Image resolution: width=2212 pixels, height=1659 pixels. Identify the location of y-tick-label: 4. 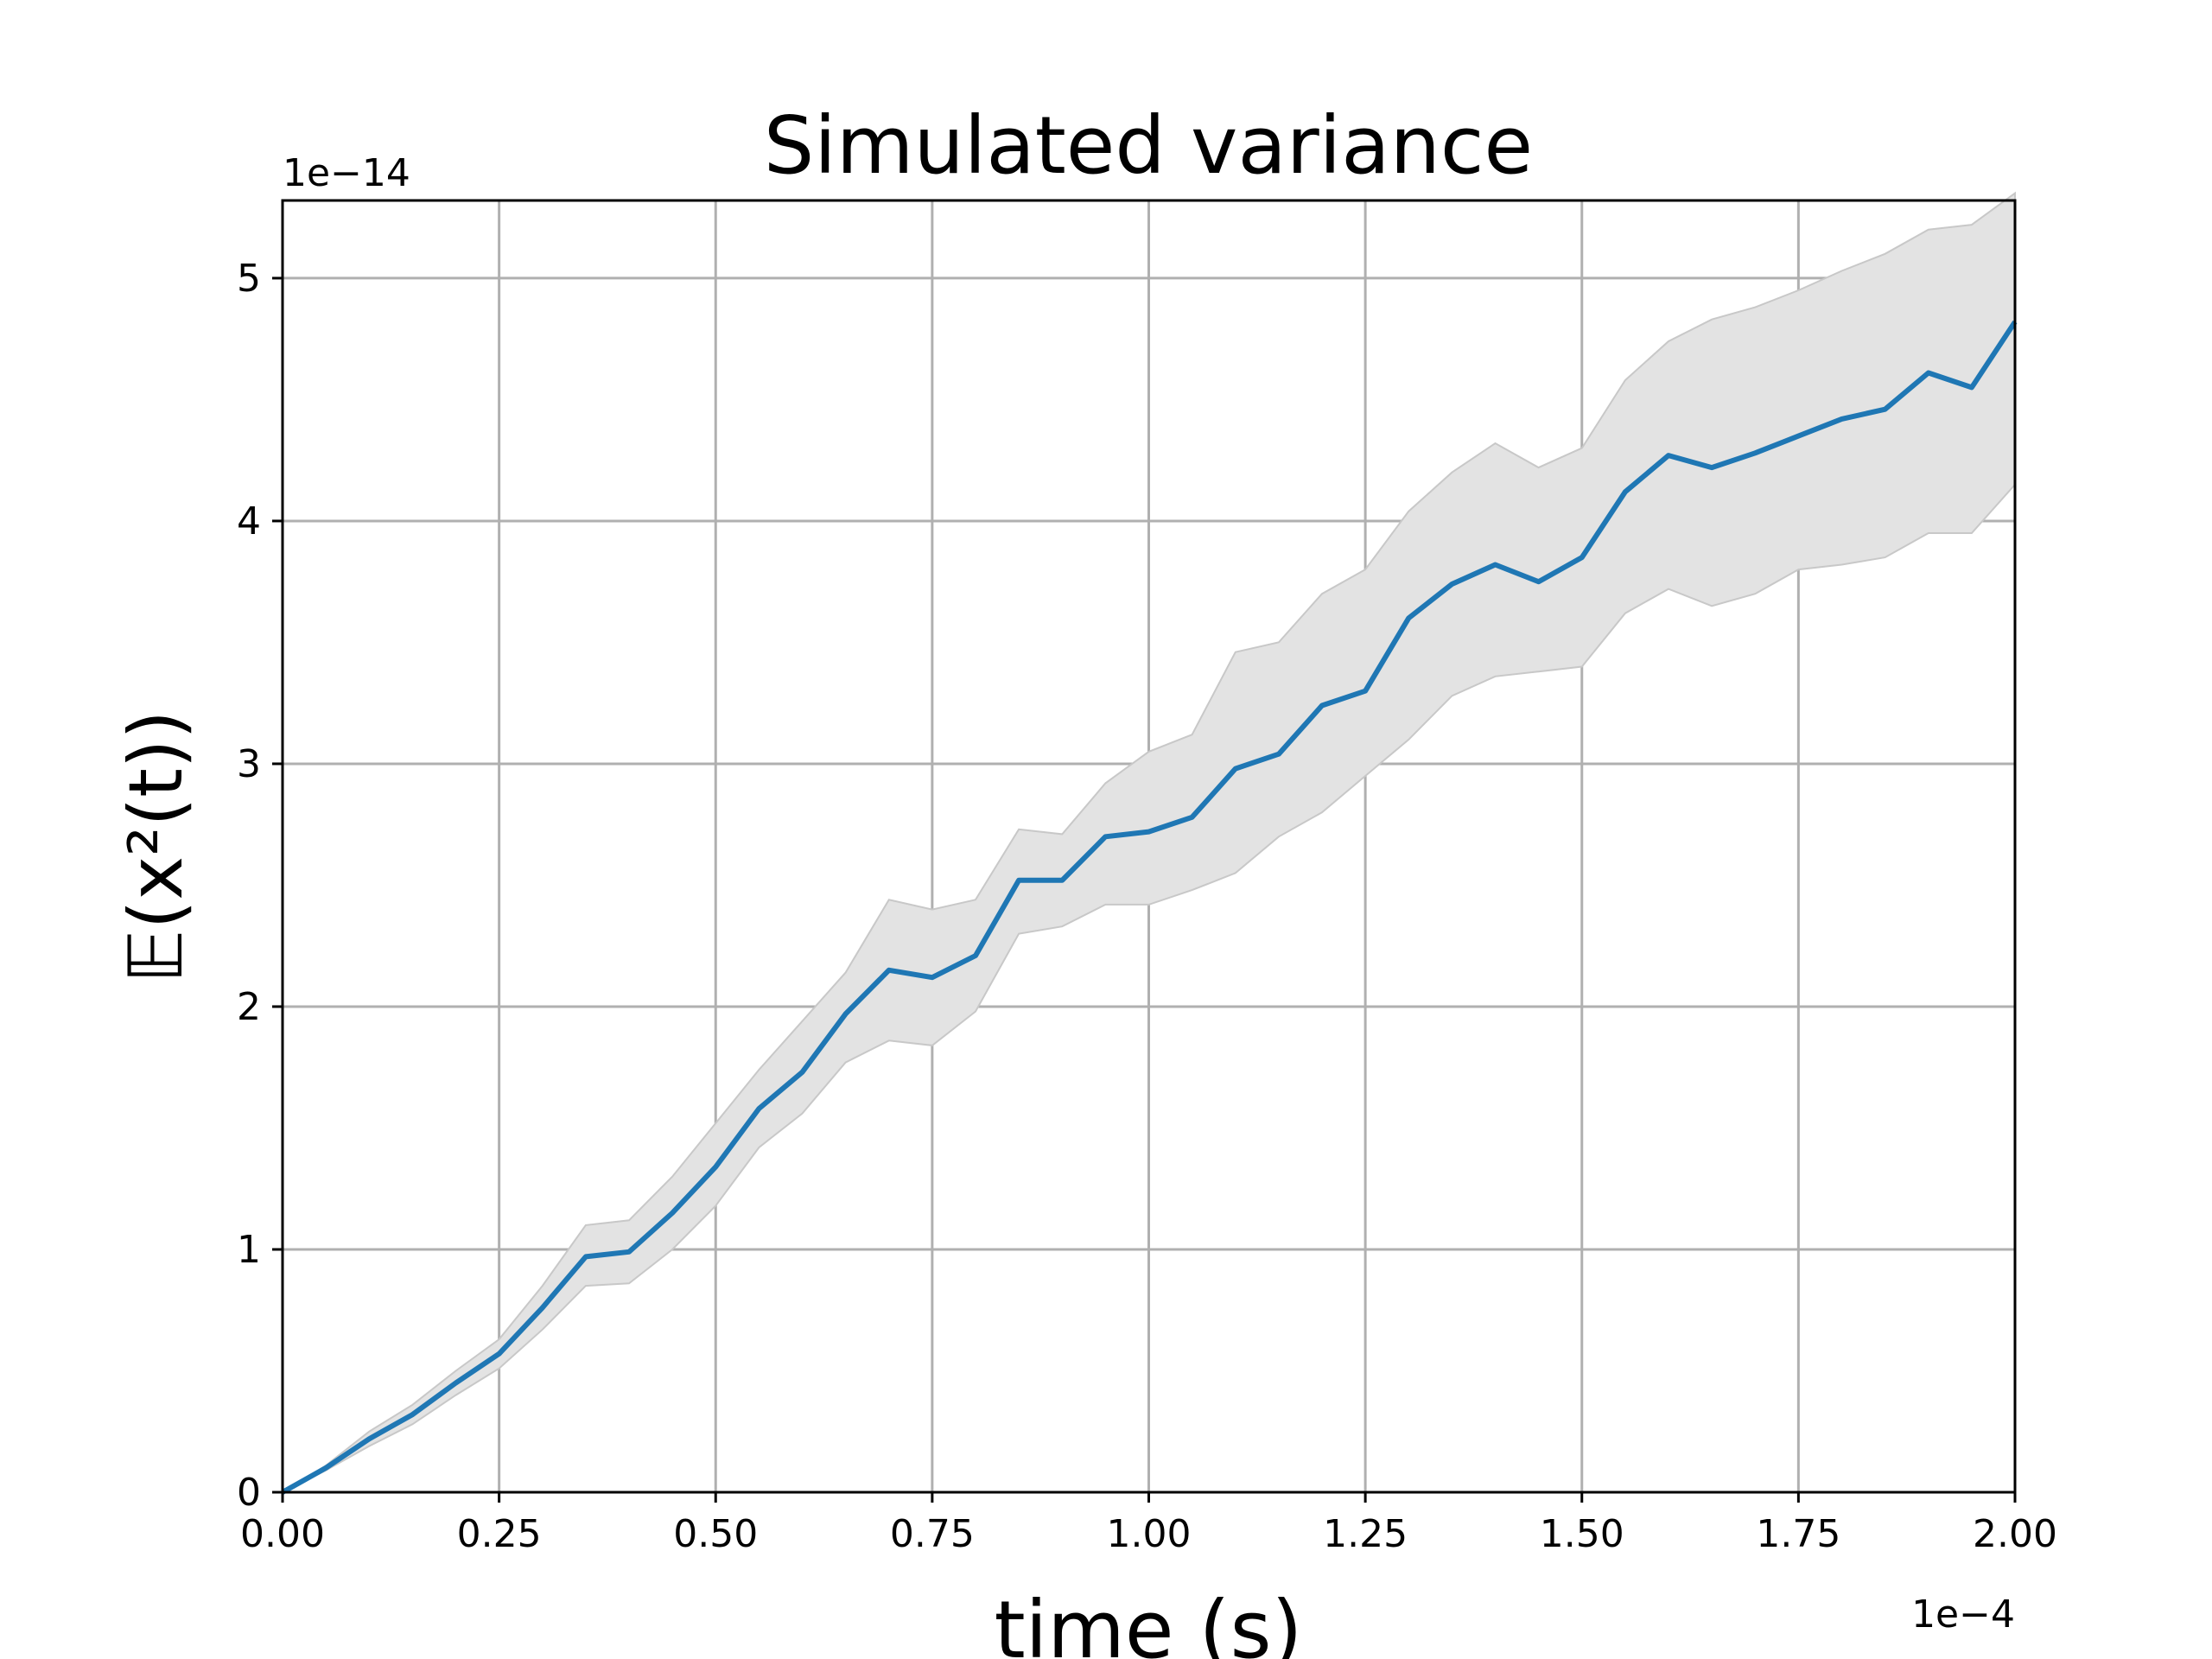
(249, 521).